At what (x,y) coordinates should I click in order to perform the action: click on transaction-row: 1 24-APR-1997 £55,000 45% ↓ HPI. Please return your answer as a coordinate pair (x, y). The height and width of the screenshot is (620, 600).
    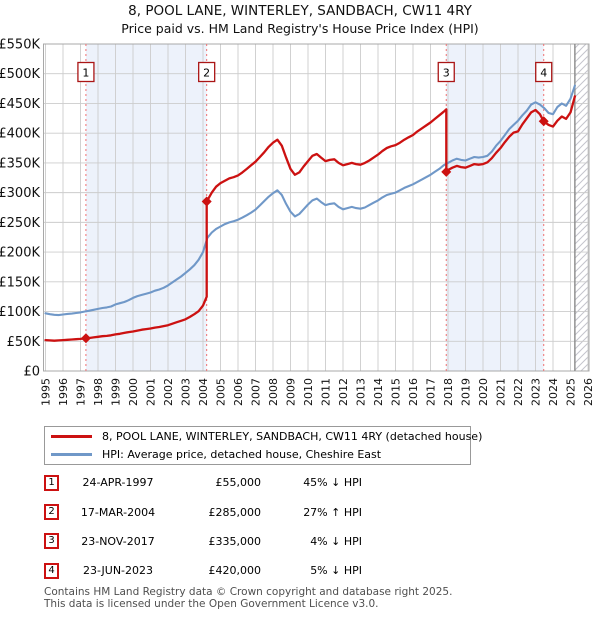
    Looking at the image, I should click on (214, 482).